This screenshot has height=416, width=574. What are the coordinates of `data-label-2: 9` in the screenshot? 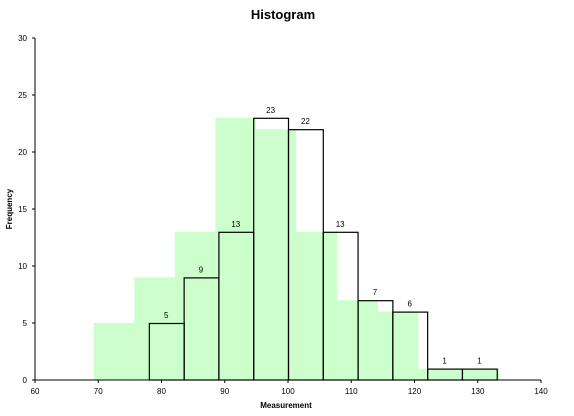 It's located at (201, 269).